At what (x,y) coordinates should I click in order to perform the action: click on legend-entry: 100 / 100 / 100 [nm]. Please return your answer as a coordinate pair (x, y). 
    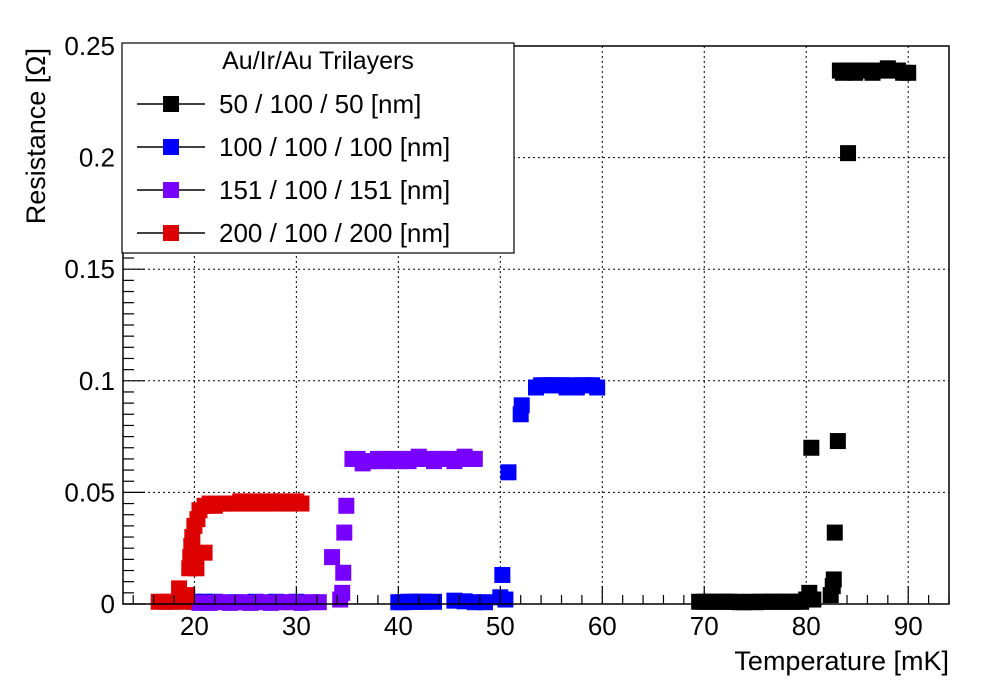
    Looking at the image, I should click on (293, 147).